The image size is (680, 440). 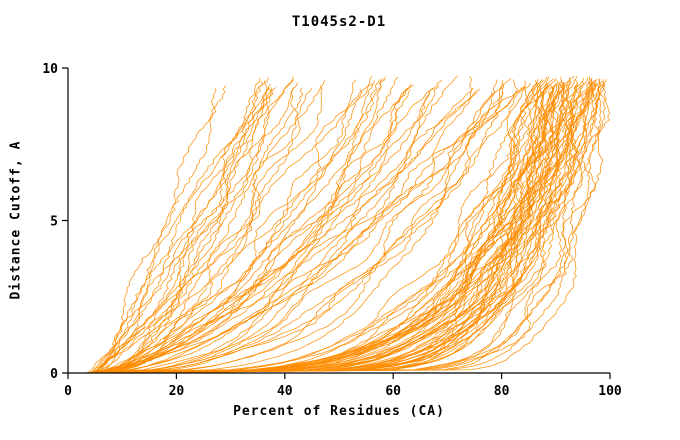 What do you see at coordinates (54, 374) in the screenshot?
I see `y-tick-label: 0` at bounding box center [54, 374].